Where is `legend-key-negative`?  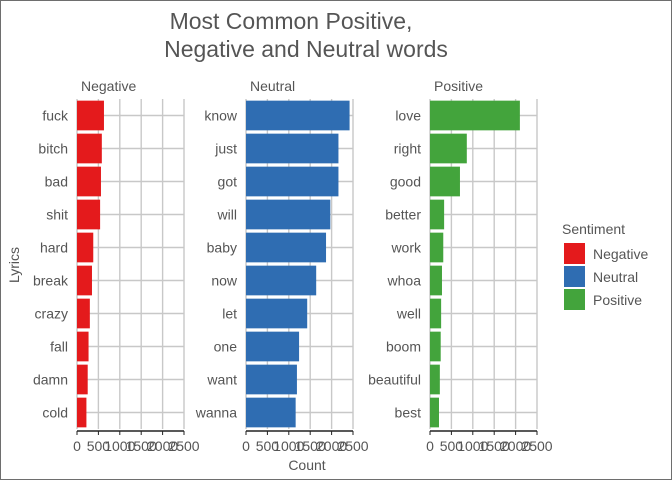 legend-key-negative is located at coordinates (574, 253).